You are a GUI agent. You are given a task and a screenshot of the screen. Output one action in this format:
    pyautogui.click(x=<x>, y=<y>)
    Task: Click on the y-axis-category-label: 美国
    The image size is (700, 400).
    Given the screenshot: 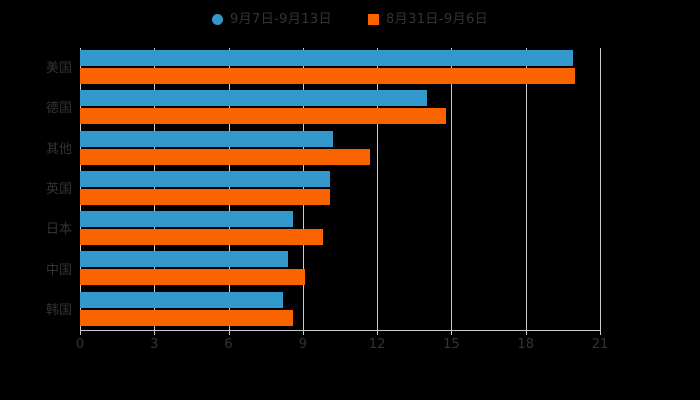 What is the action you would take?
    pyautogui.click(x=58, y=69)
    